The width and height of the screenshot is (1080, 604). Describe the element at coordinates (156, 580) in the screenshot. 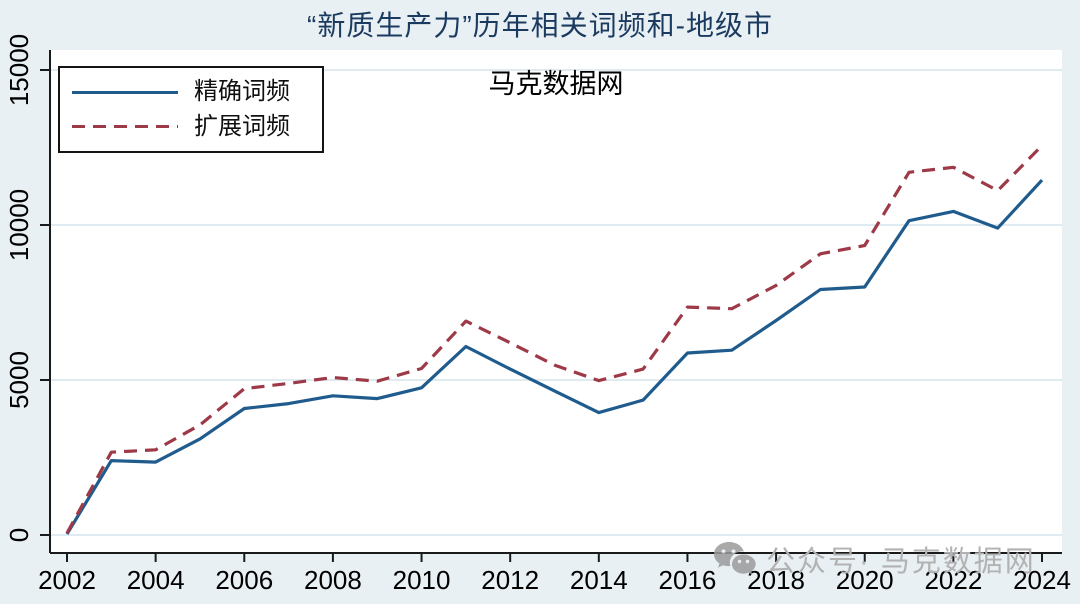

I see `x-tick-label: 2004` at that location.